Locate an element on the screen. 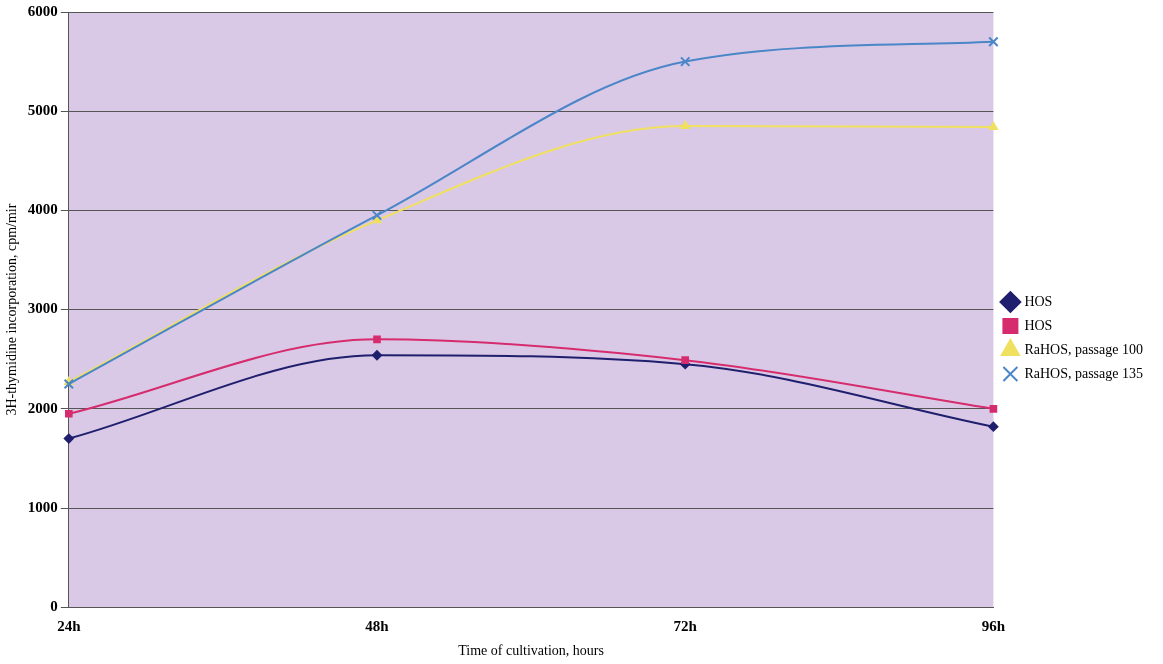  y-axis-title: 3H-thymidine incorporation, cpm/mir is located at coordinates (12, 309).